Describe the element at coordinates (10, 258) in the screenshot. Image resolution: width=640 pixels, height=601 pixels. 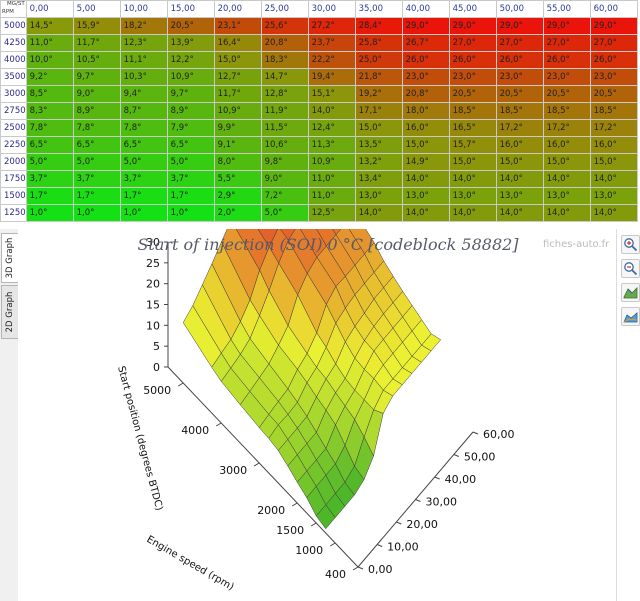
I see `tab-3d-graph: 3D Graph` at that location.